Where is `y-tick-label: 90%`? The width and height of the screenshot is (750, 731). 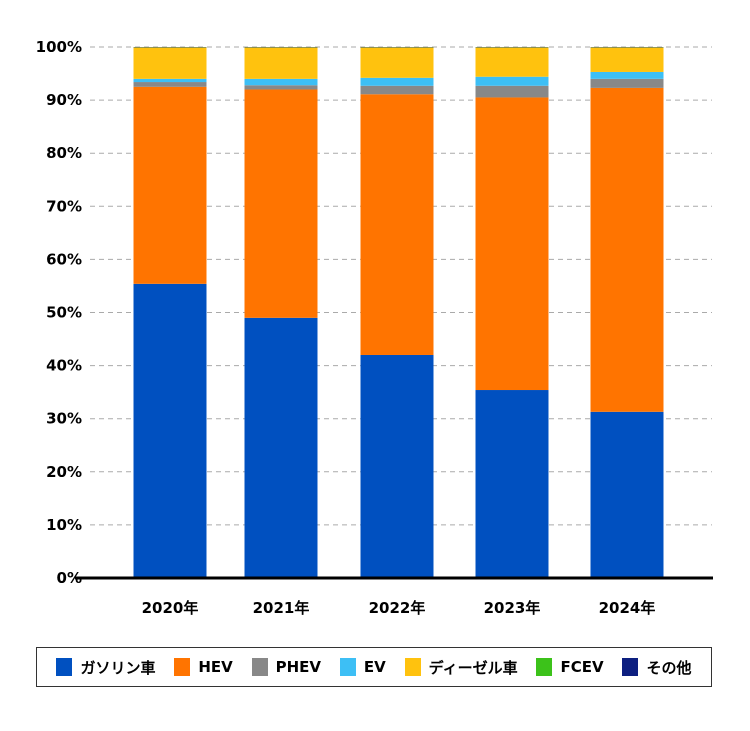 y-tick-label: 90% is located at coordinates (64, 100).